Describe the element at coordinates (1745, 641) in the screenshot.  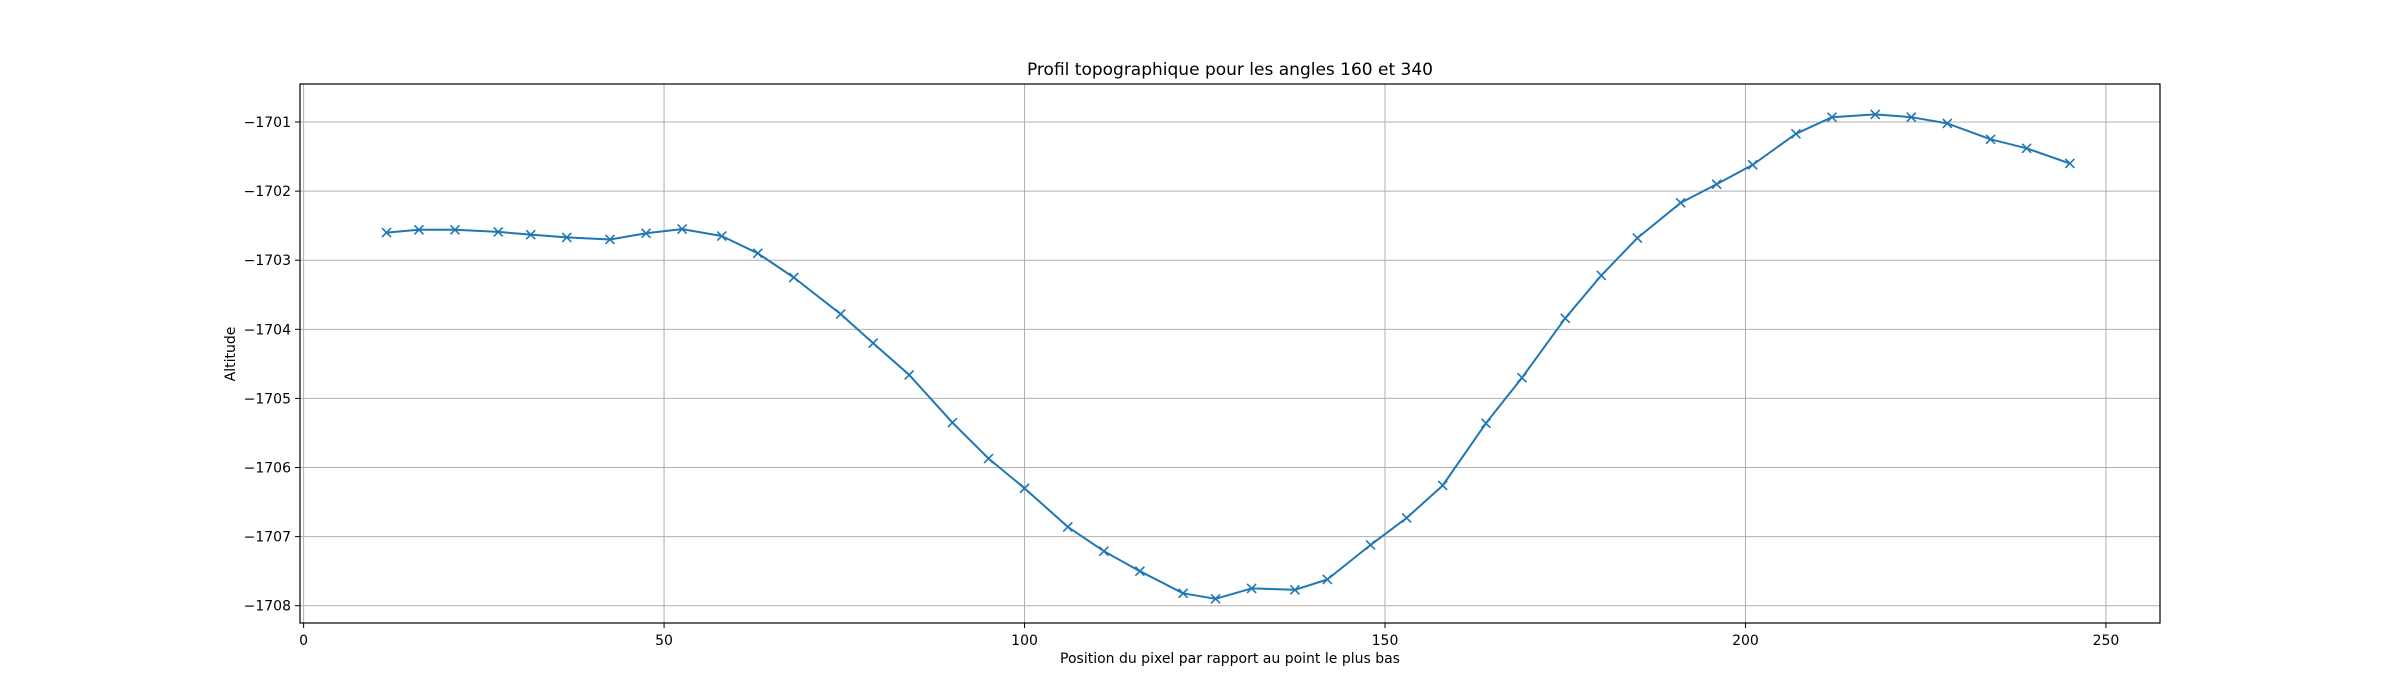
I see `x-tick-label: 200` at that location.